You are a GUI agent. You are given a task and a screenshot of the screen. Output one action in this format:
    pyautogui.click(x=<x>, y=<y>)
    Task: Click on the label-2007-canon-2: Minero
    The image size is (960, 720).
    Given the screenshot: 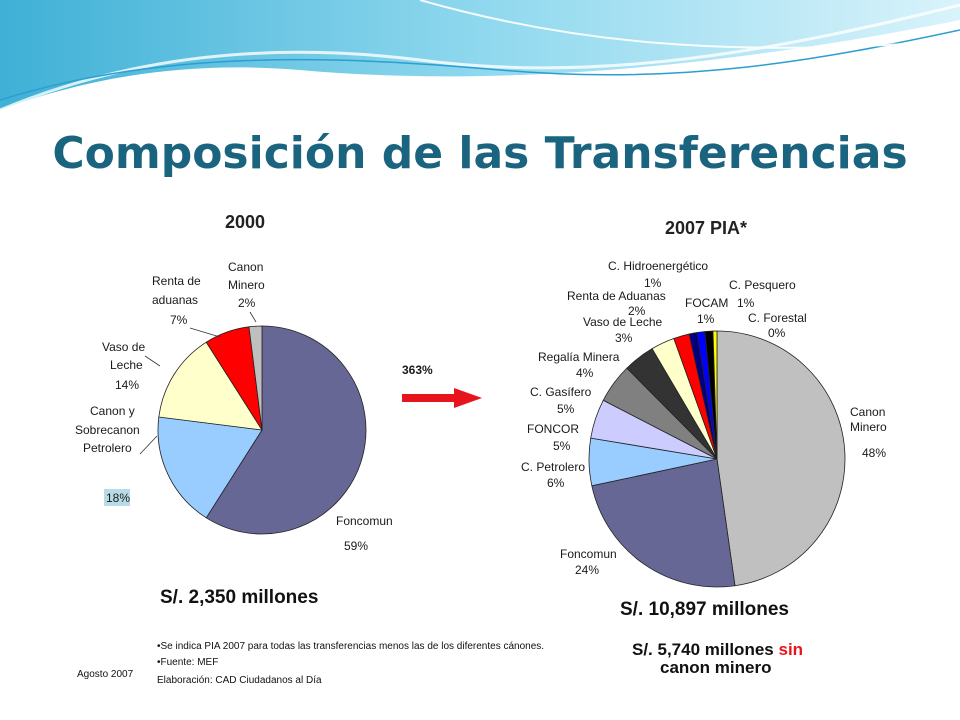 What is the action you would take?
    pyautogui.click(x=868, y=427)
    